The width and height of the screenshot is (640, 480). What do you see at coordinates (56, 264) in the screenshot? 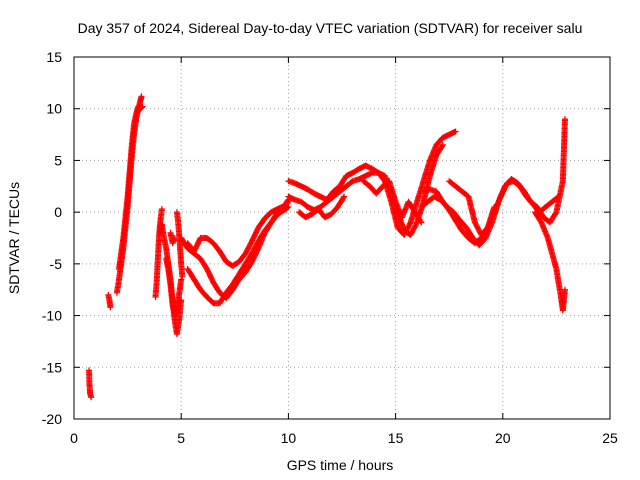
I see `y-tick-label: -5` at bounding box center [56, 264].